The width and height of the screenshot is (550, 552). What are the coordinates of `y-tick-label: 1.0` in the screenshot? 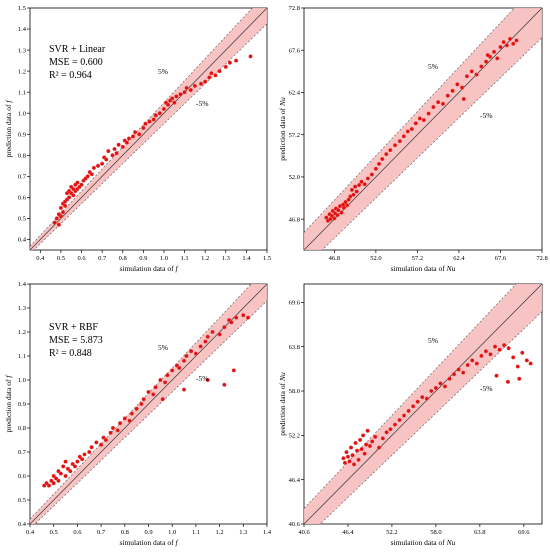 It's located at (22, 113).